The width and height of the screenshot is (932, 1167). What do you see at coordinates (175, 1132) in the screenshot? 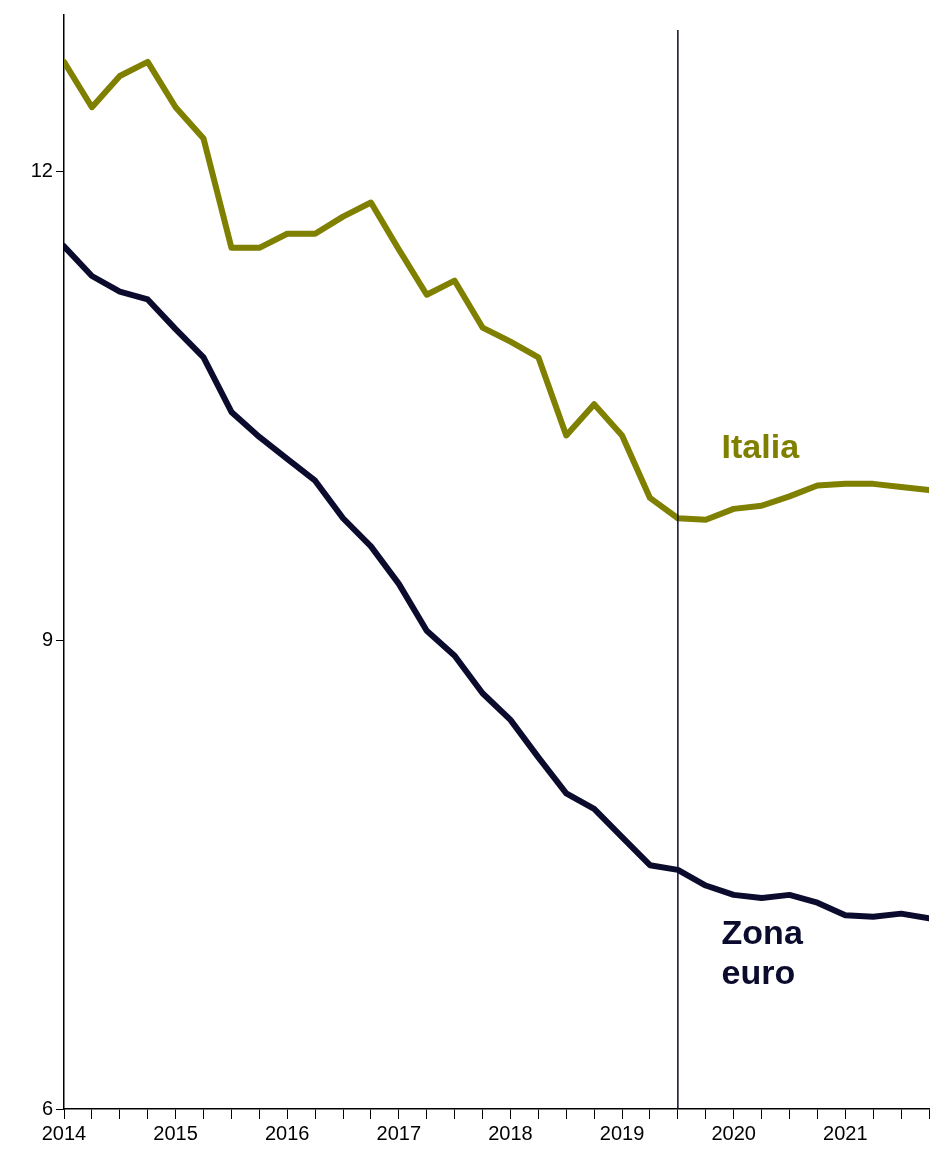
I see `x-tick-label: 2015` at bounding box center [175, 1132].